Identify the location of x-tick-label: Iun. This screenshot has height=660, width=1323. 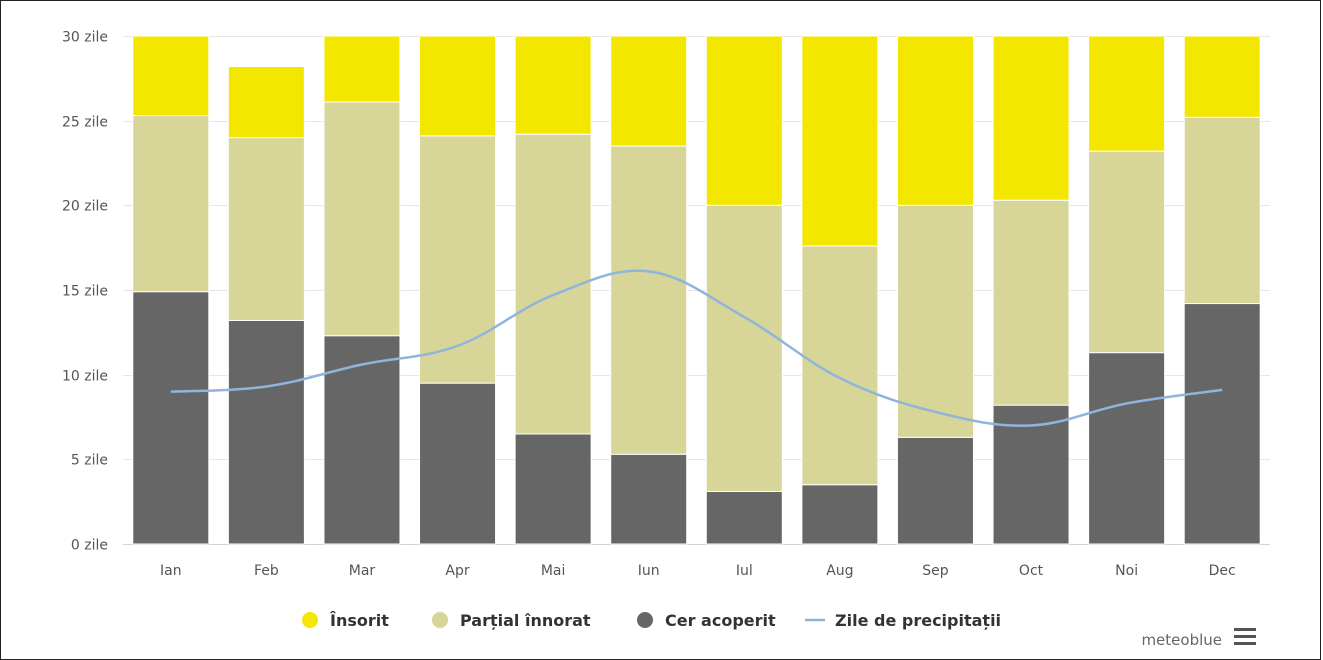
(649, 571).